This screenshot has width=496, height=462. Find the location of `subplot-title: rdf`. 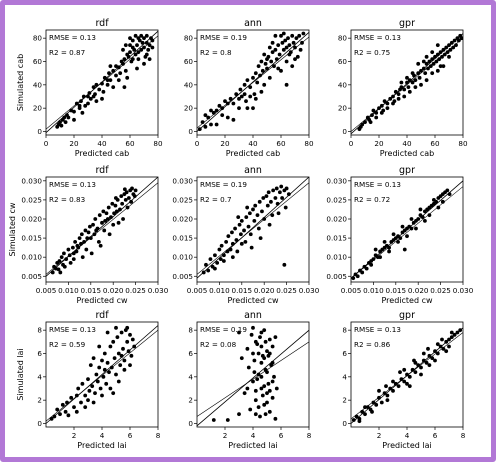

subplot-title: rdf is located at coordinates (102, 315).